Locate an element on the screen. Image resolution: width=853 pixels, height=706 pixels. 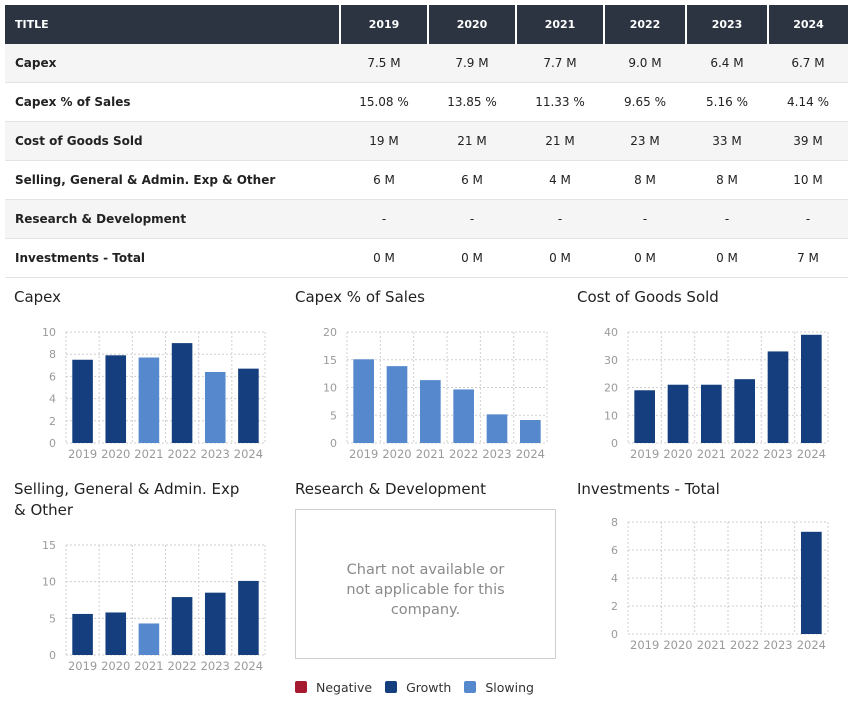
row-value: 10 M is located at coordinates (808, 180).